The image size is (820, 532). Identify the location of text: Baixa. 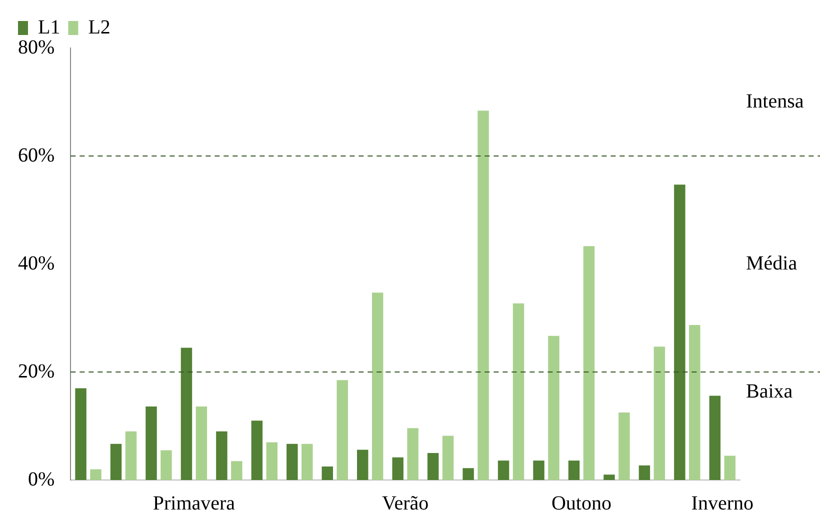
(769, 391).